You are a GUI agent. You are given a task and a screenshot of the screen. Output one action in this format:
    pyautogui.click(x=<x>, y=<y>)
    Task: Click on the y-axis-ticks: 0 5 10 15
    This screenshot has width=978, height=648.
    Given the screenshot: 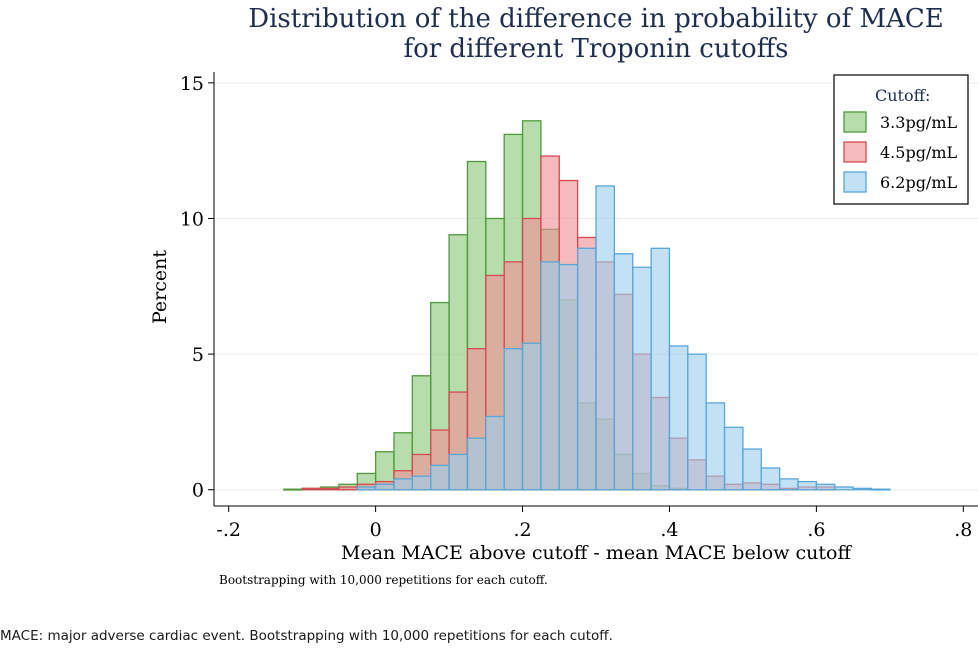 What is the action you would take?
    pyautogui.click(x=197, y=287)
    